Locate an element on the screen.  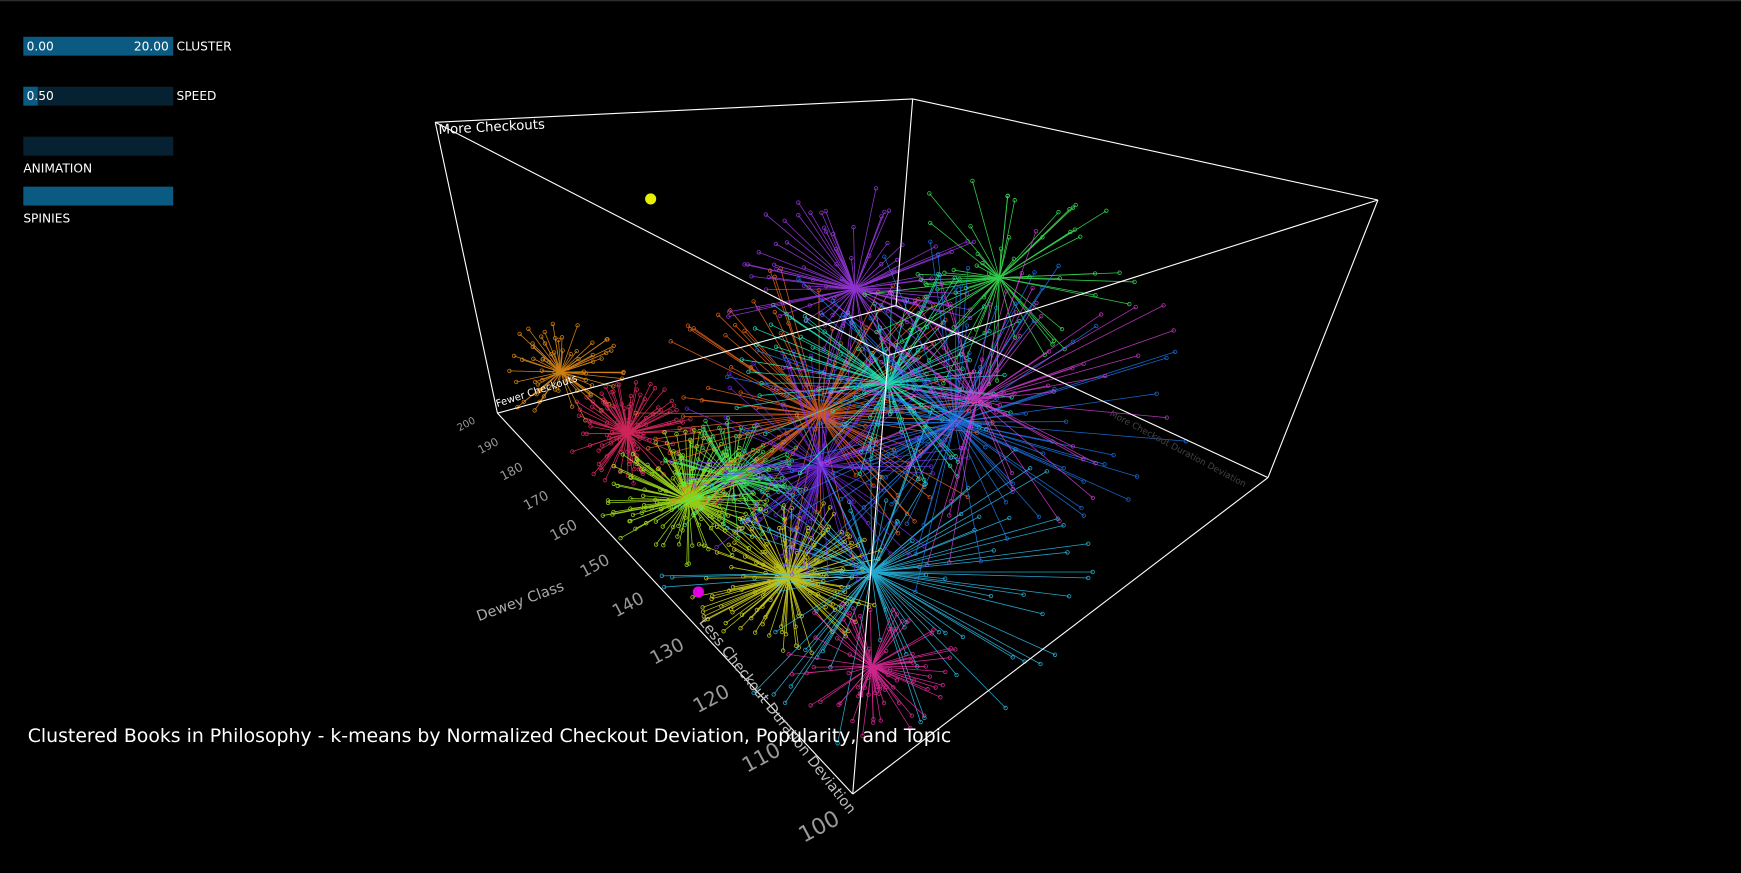
speed-slider: 0.50 SPEED is located at coordinates (119, 96).